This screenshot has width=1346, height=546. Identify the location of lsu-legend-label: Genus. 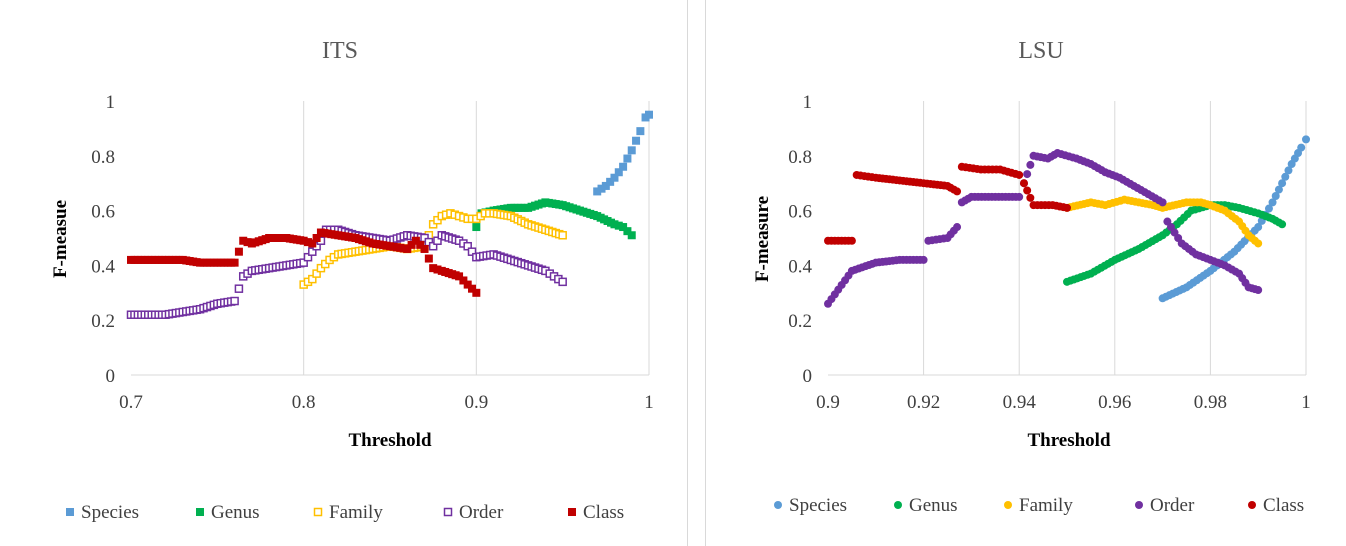
(933, 505).